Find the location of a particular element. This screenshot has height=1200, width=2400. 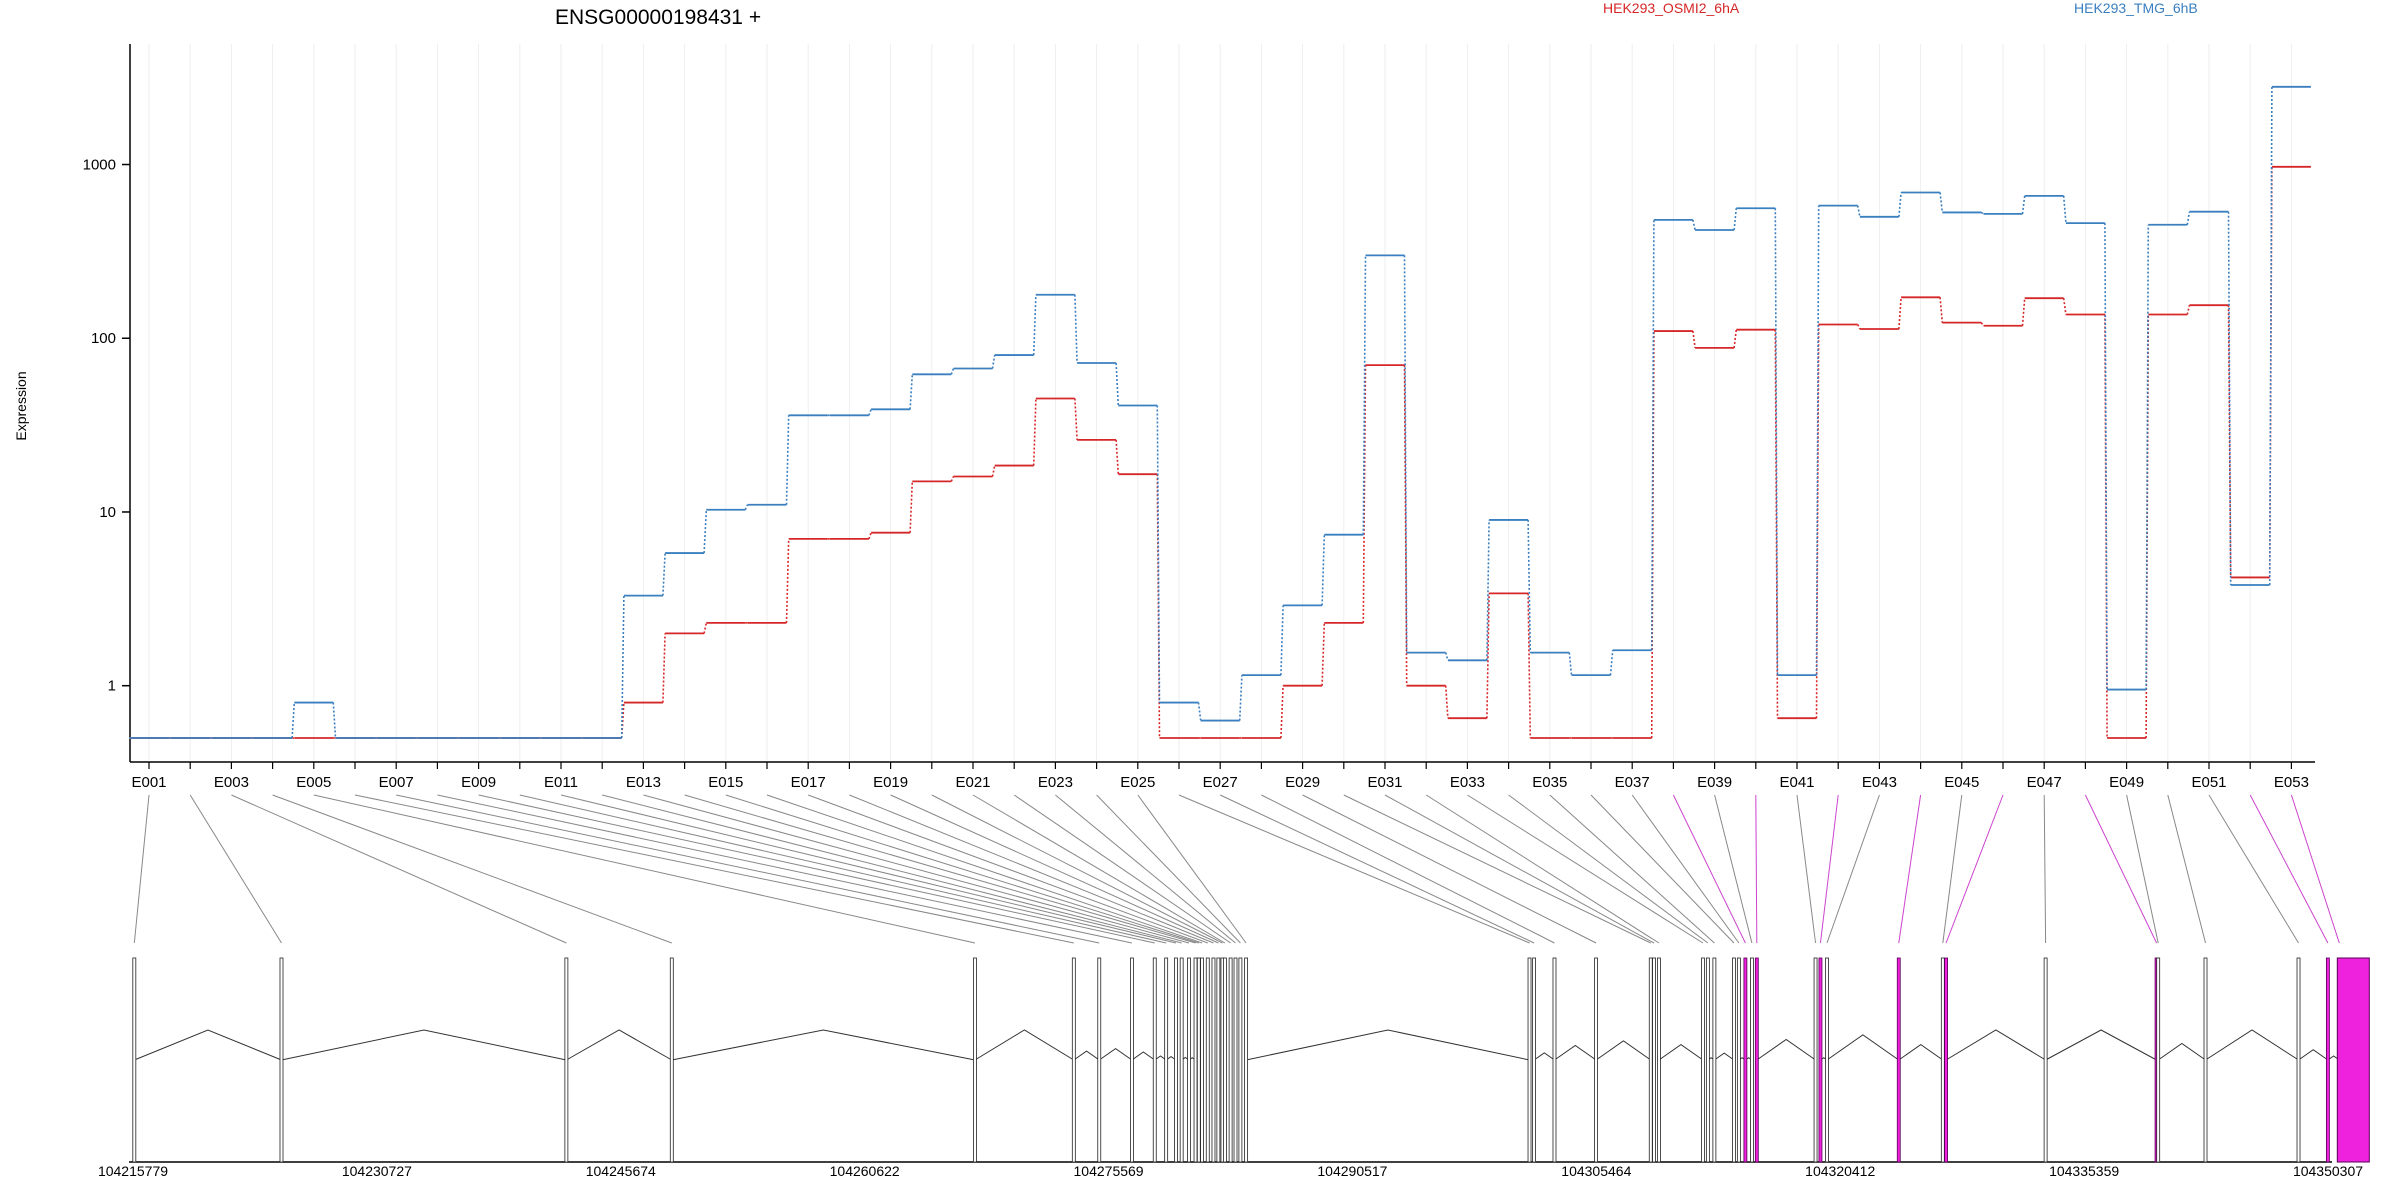

legend-entry-osmi2: HEK293_OSMI2_6hA is located at coordinates (1671, 8).